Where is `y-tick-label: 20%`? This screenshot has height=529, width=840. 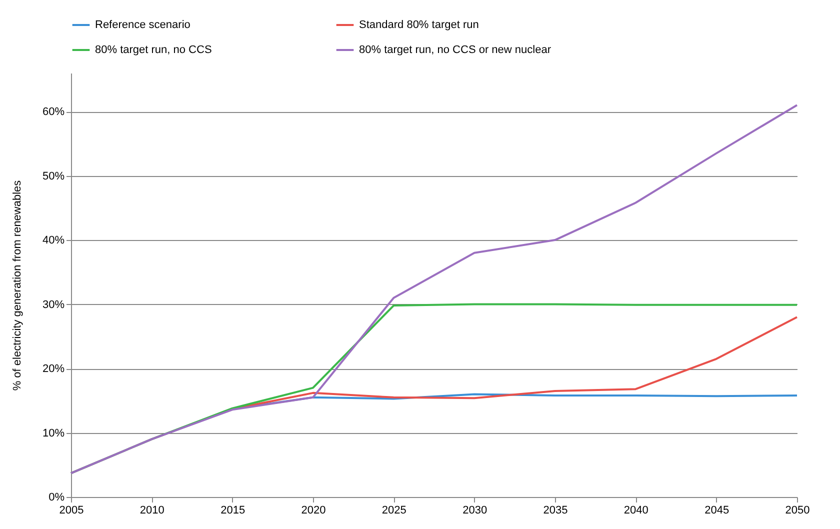
y-tick-label: 20% is located at coordinates (53, 369).